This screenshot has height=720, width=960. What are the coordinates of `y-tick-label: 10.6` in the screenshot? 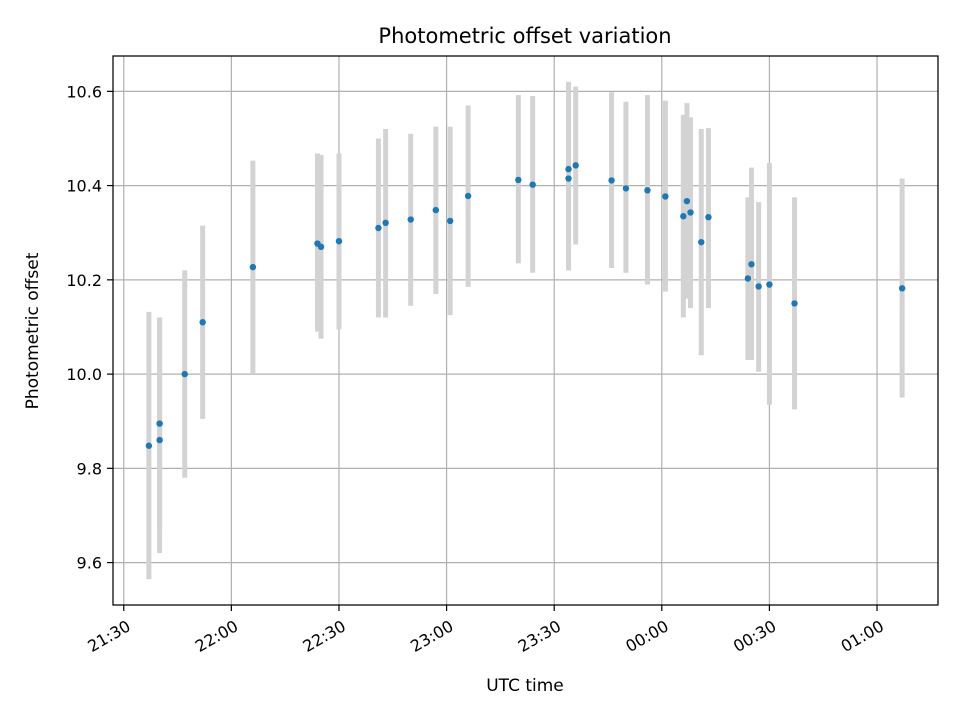 It's located at (84, 91).